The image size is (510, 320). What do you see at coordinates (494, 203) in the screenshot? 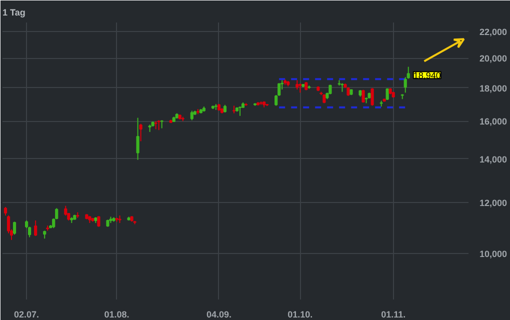
I see `y-tick-label: 12,000` at bounding box center [494, 203].